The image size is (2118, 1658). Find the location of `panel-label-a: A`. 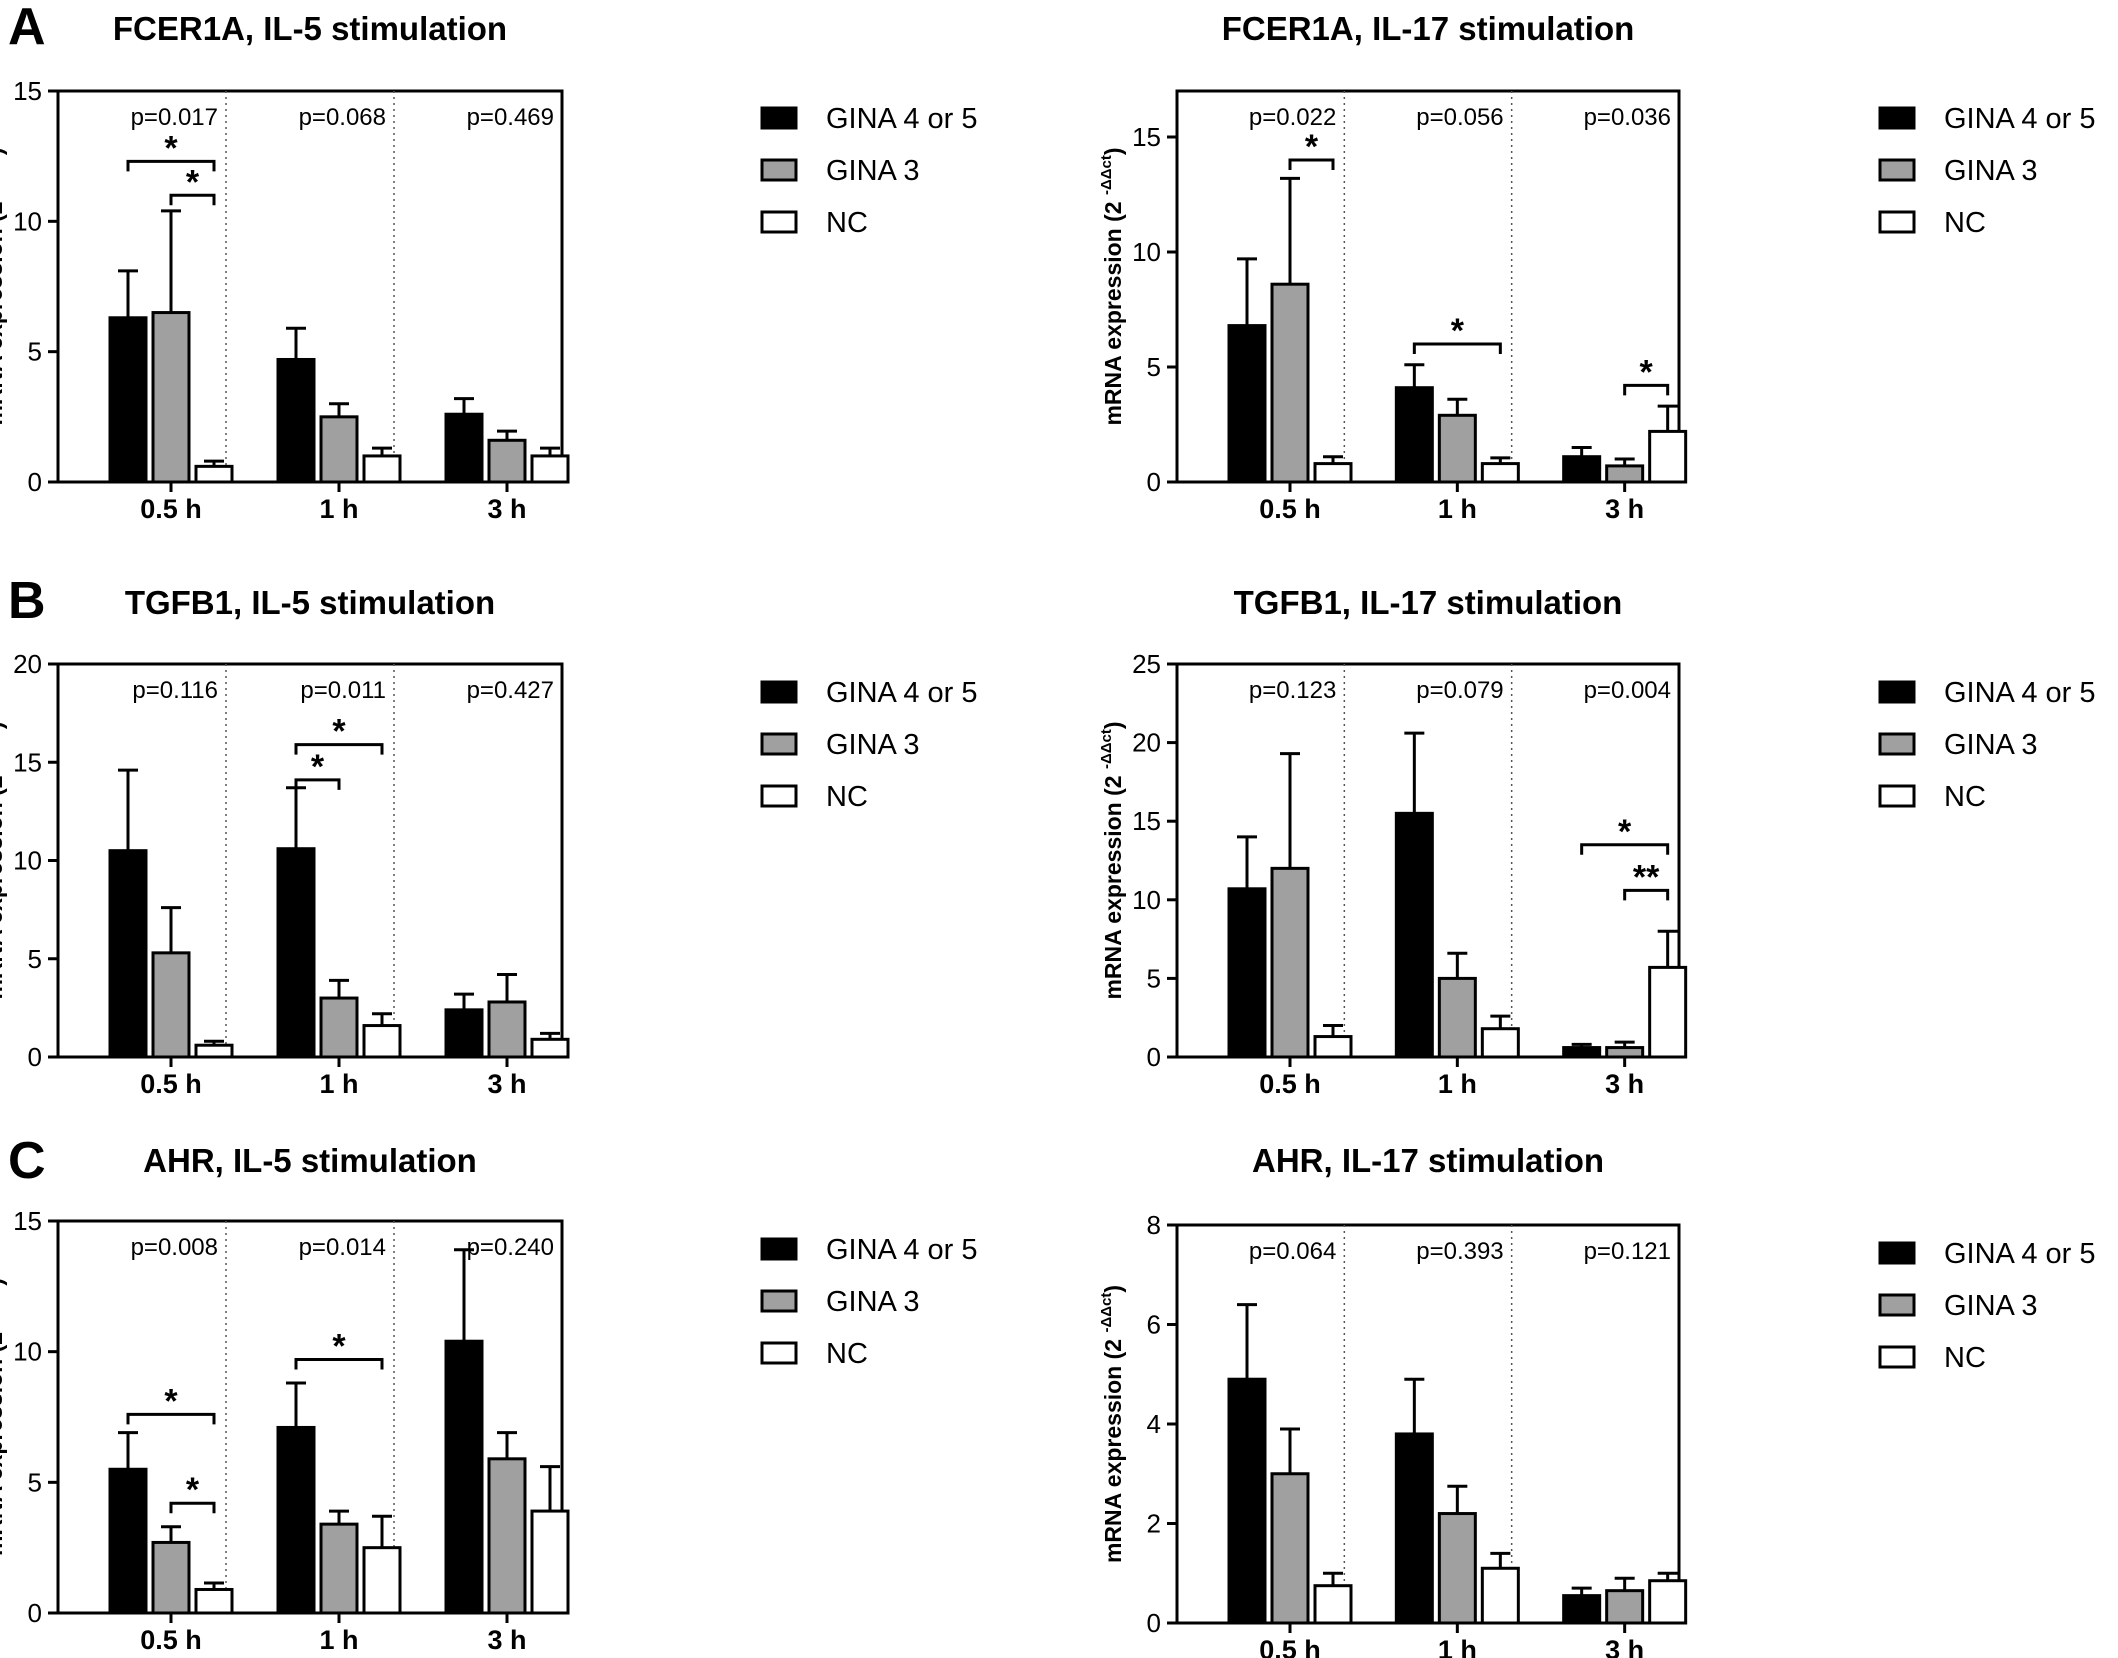

panel-label-a: A is located at coordinates (27, 28).